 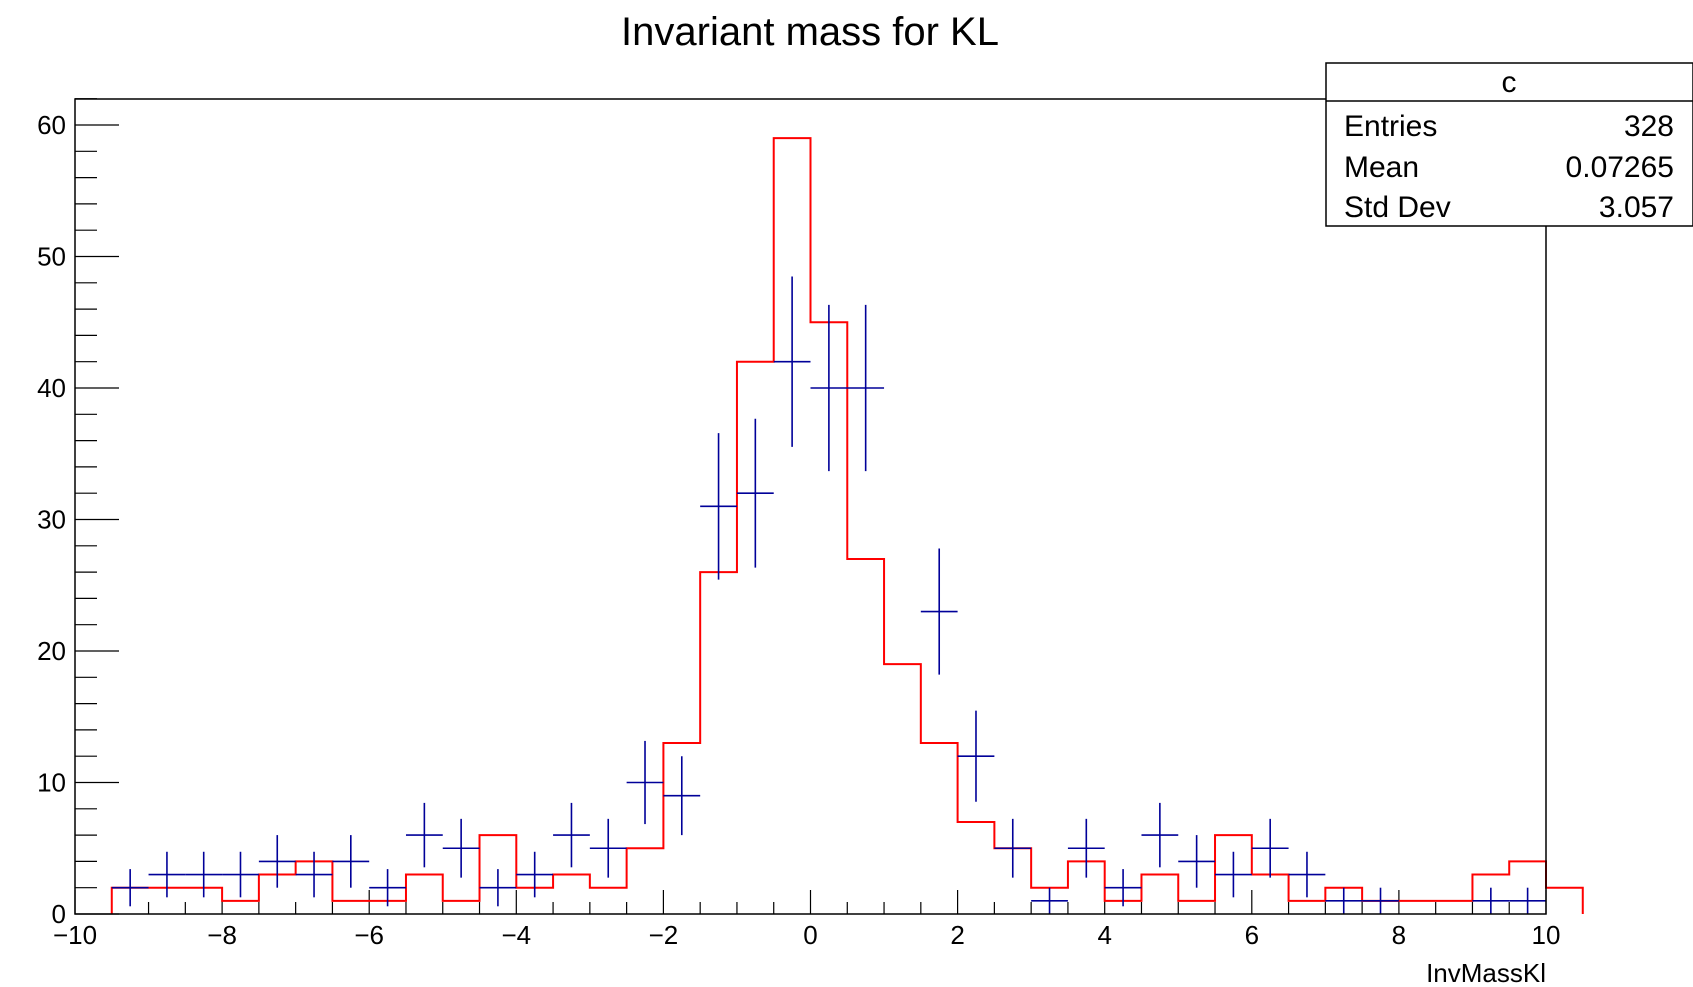 I want to click on stats-entries-label: Entries, so click(x=1390, y=126).